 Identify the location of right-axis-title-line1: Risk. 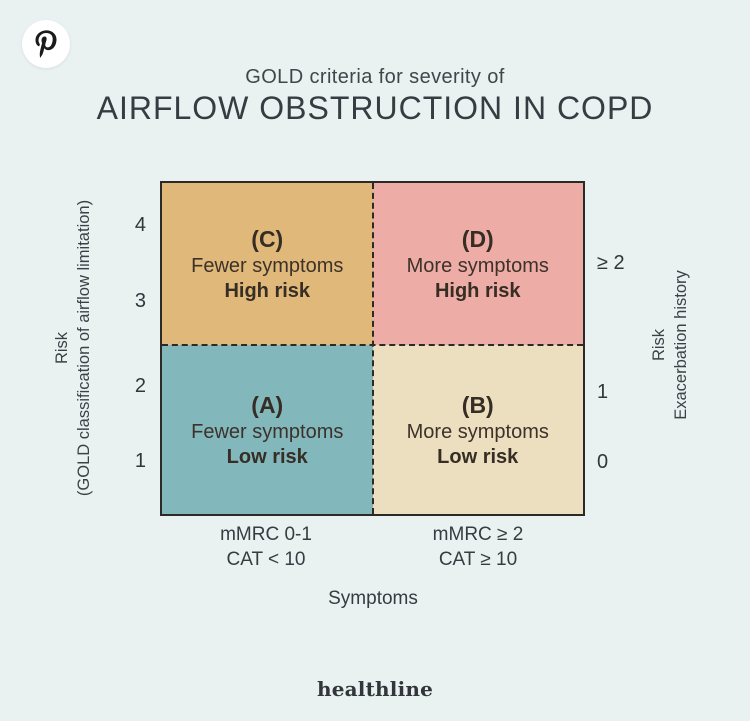
(659, 345).